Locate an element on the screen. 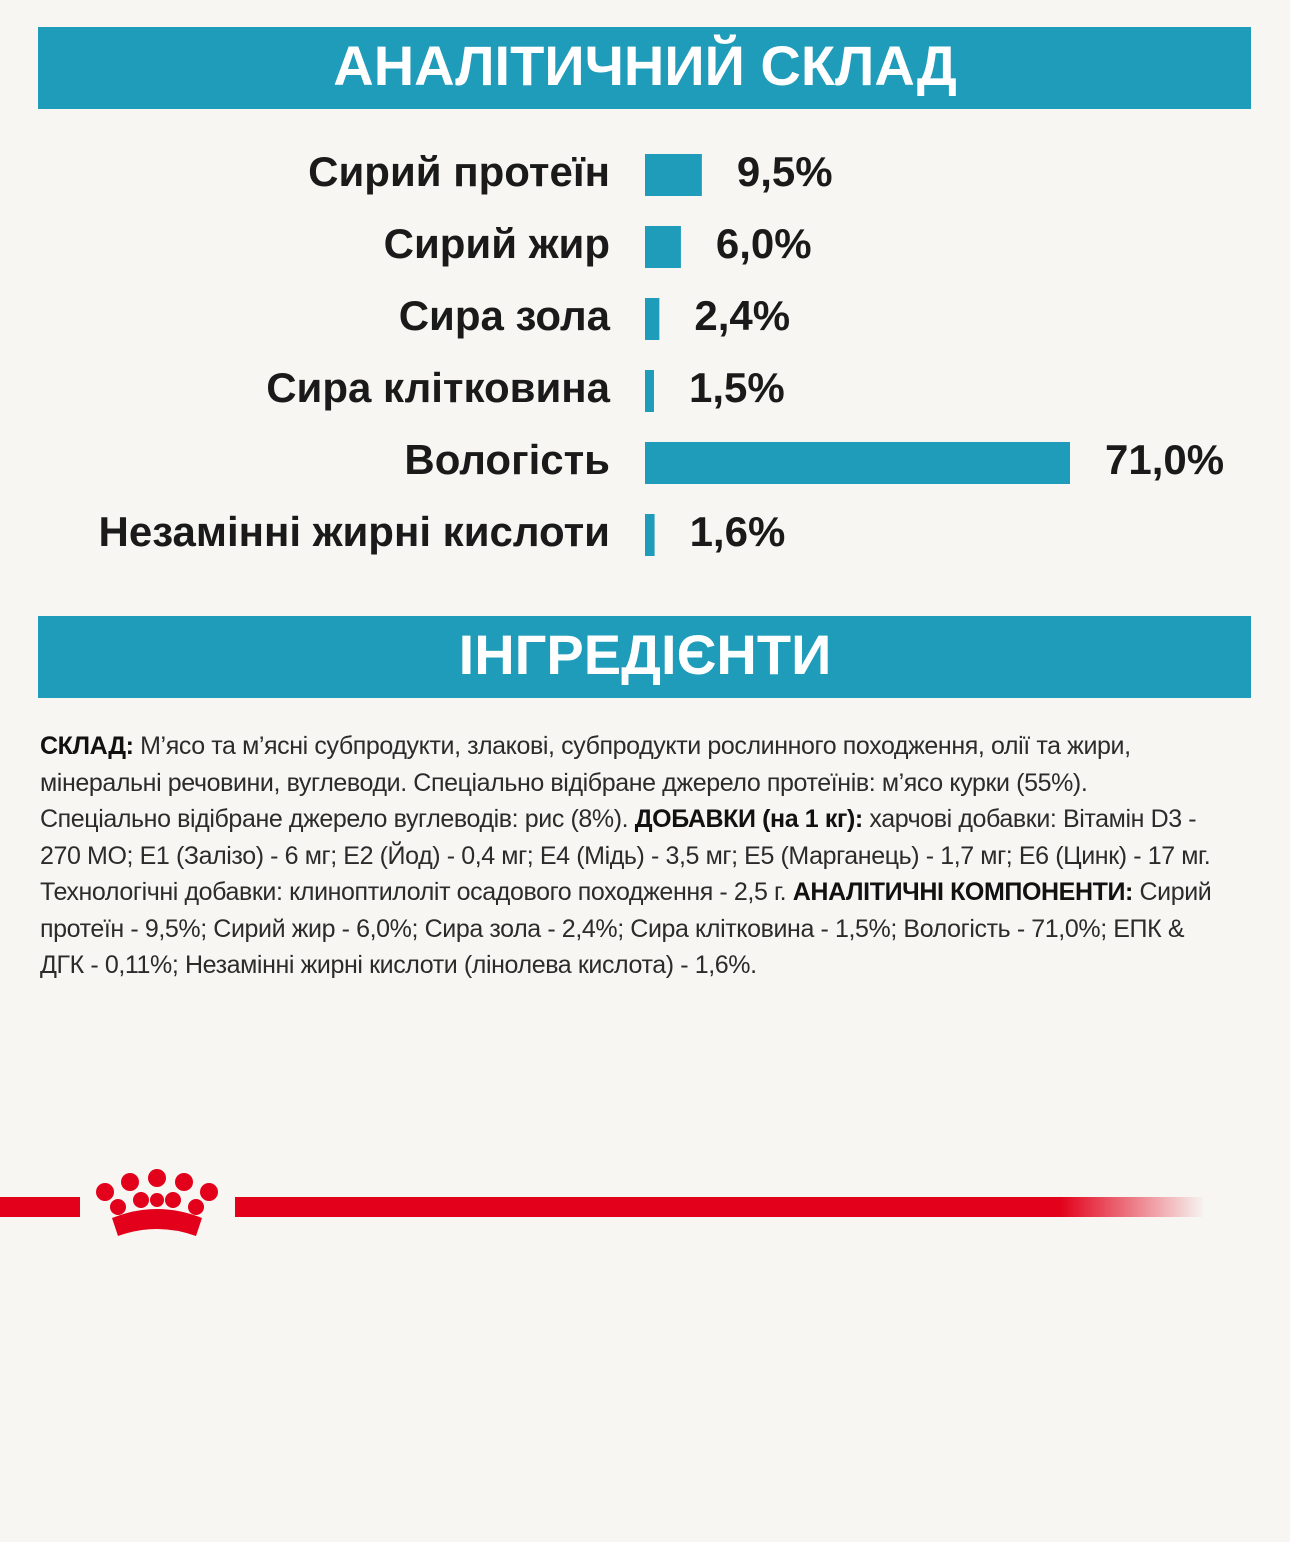 The height and width of the screenshot is (1542, 1290). bold-text: СКЛАД: is located at coordinates (87, 746).